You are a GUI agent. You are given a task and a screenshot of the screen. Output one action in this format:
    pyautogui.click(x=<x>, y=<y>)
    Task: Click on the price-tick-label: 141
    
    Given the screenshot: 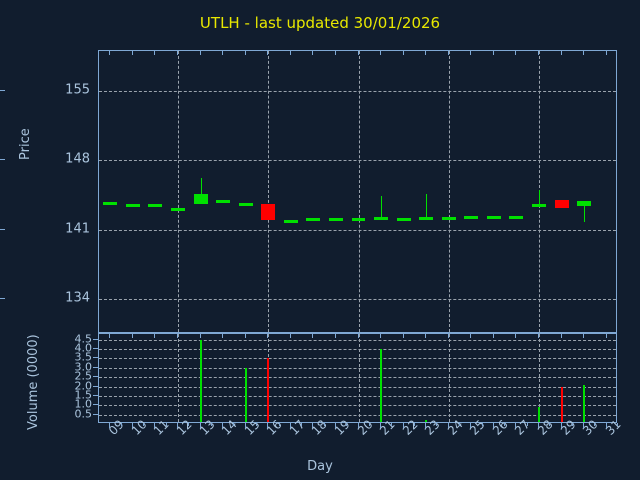 What is the action you would take?
    pyautogui.click(x=77, y=229)
    